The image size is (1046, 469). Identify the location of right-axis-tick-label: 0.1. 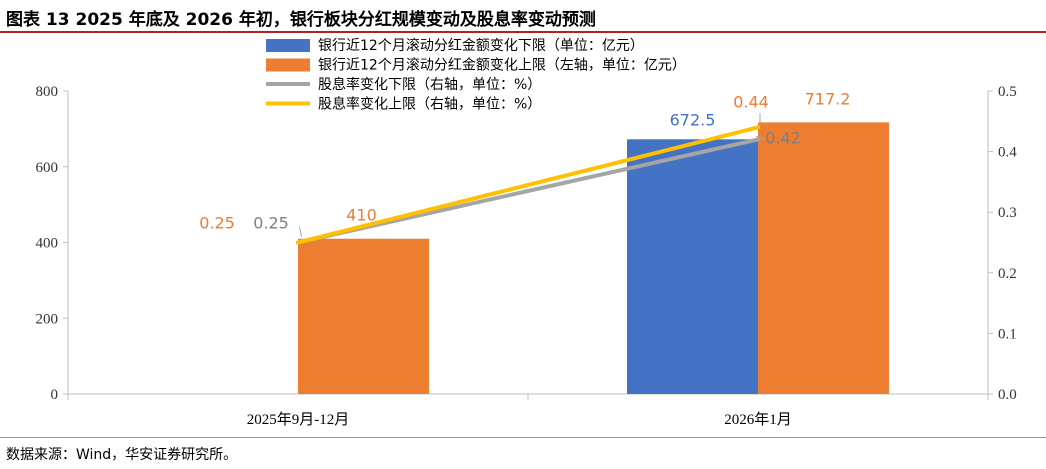
(1007, 334).